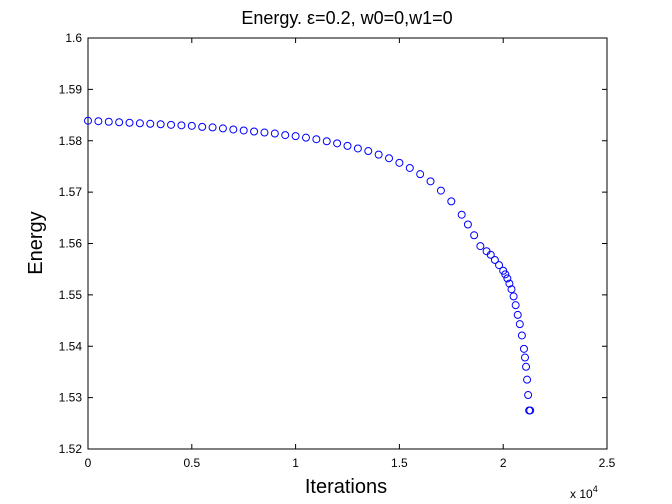 The height and width of the screenshot is (504, 672). Describe the element at coordinates (71, 192) in the screenshot. I see `y-tick-label: 1.57` at that location.